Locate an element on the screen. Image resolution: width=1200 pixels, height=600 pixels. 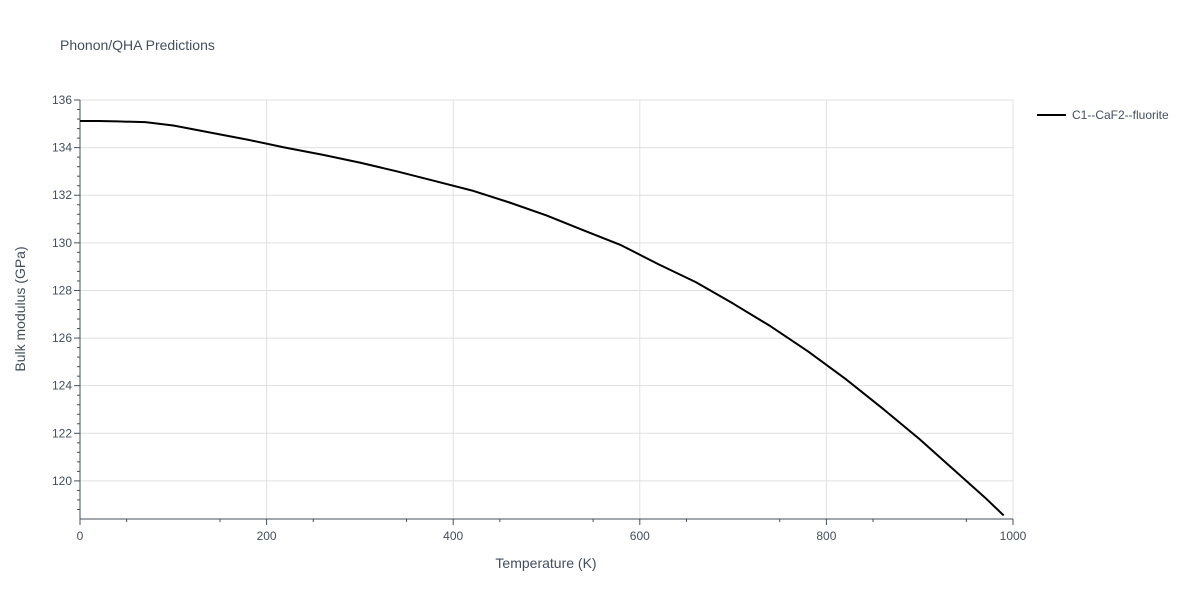
chart-title: Phonon/QHA Predictions is located at coordinates (137, 45).